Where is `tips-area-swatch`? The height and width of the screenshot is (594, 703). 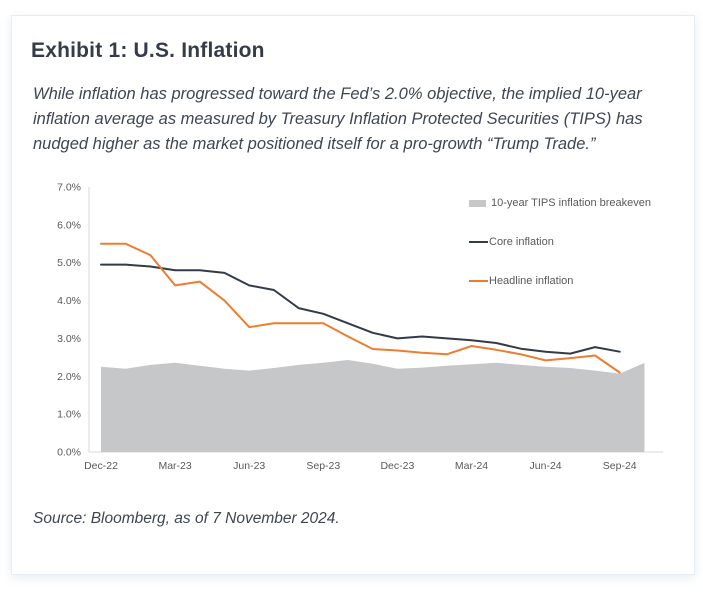
tips-area-swatch is located at coordinates (477, 203).